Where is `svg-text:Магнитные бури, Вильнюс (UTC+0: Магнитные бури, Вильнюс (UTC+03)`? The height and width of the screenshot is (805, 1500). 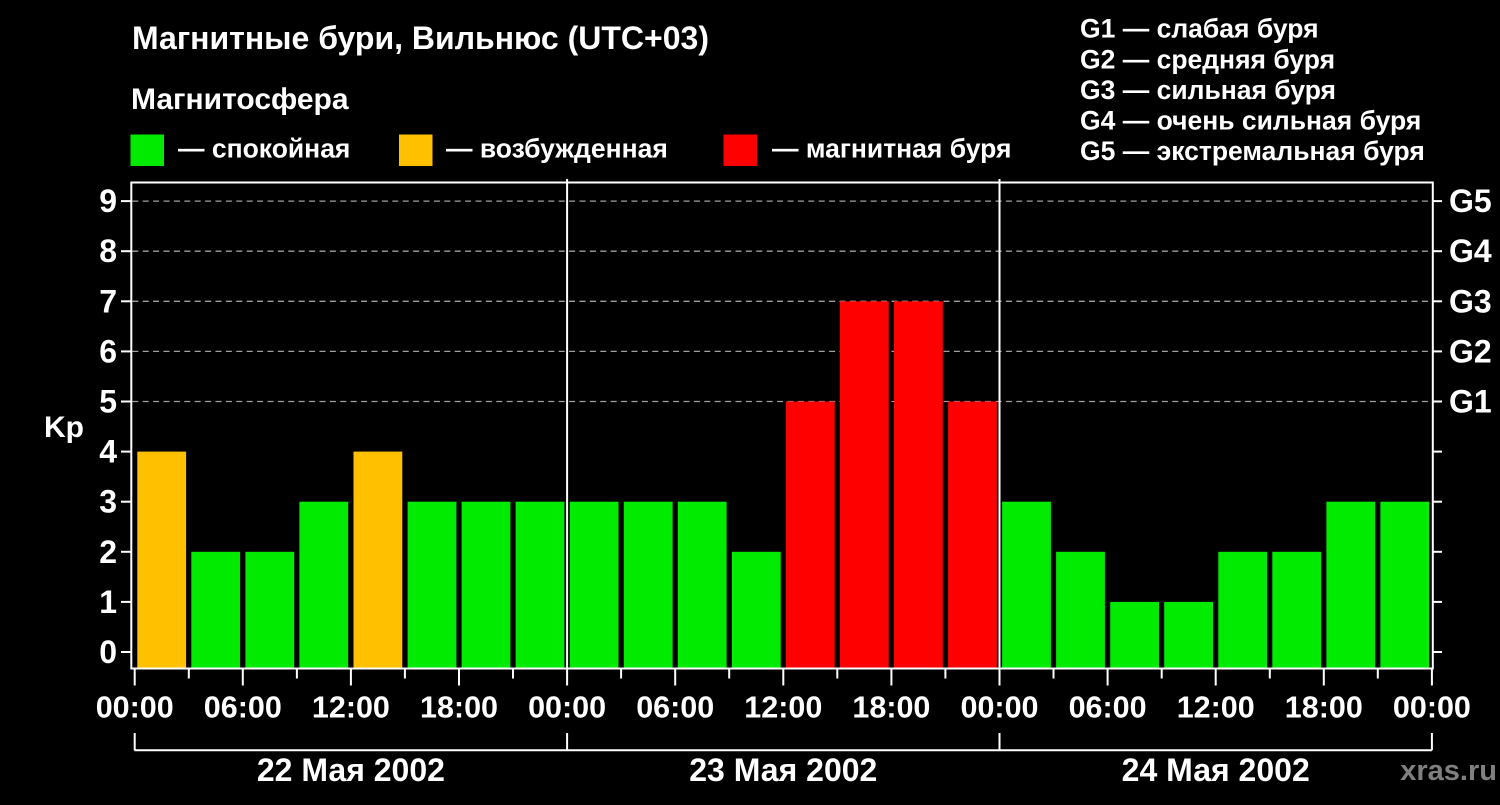 svg-text:Магнитные бури, Вильнюс (UTC+0: Магнитные бури, Вильнюс (UTC+03) is located at coordinates (420, 38).